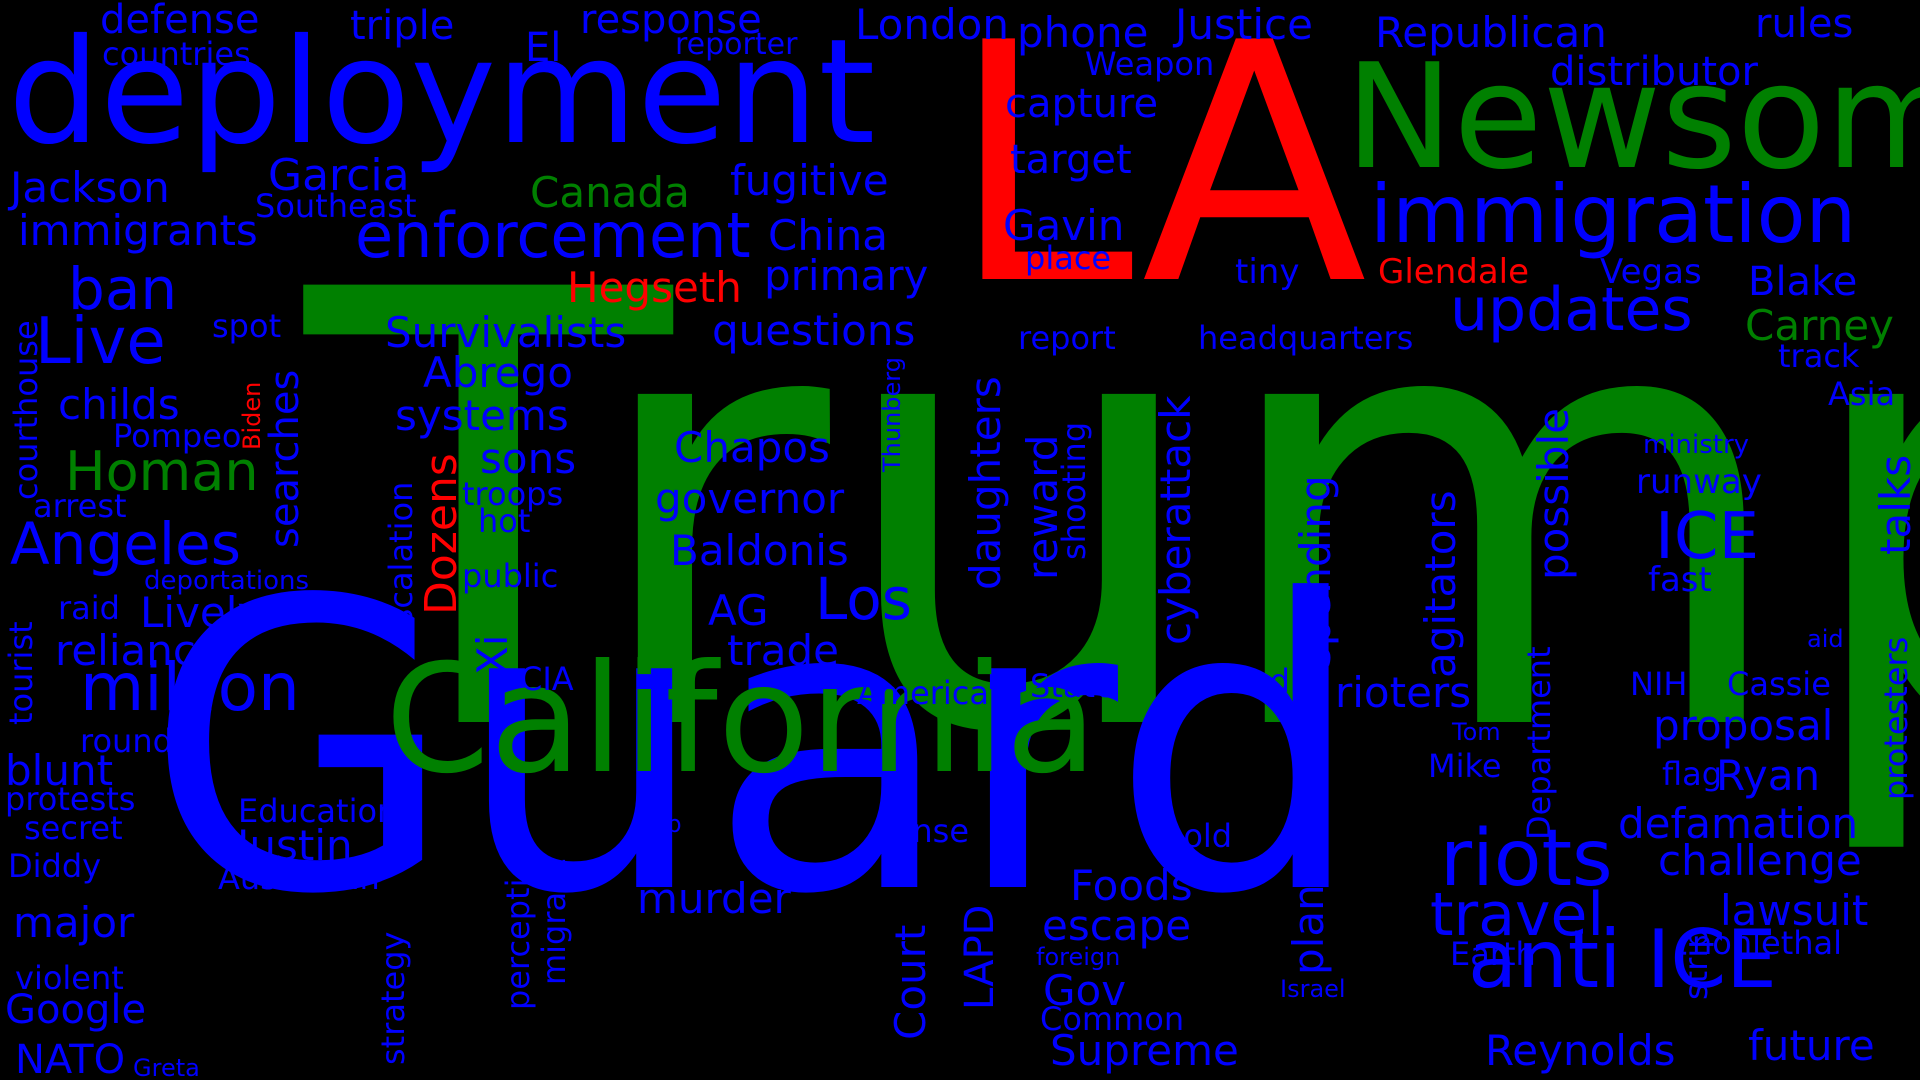 This screenshot has height=1080, width=1920. What do you see at coordinates (1493, 954) in the screenshot?
I see `word-earth: Earth` at bounding box center [1493, 954].